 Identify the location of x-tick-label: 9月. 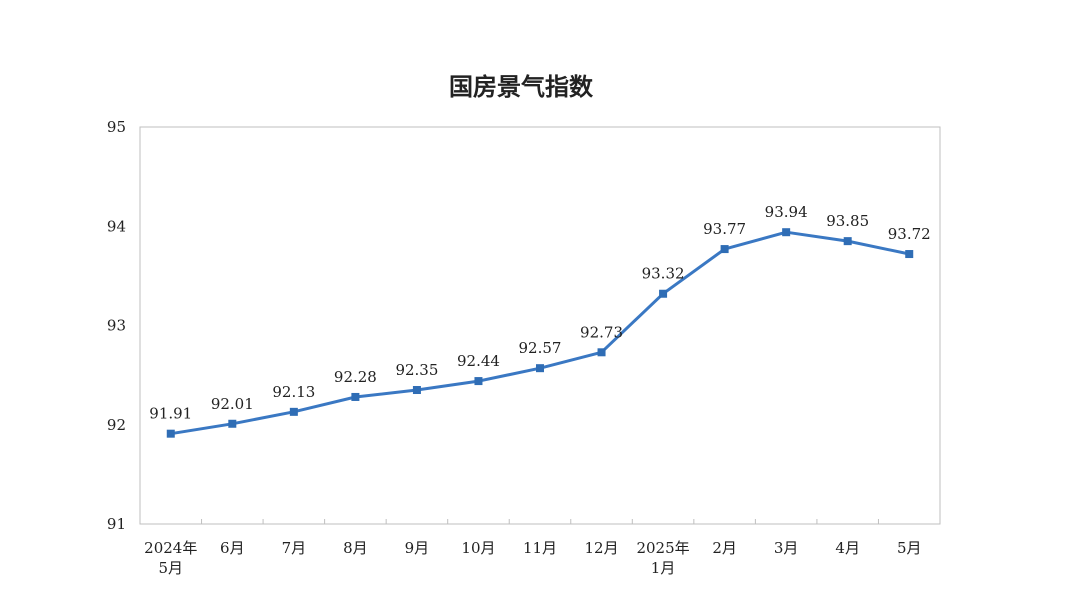
(417, 548).